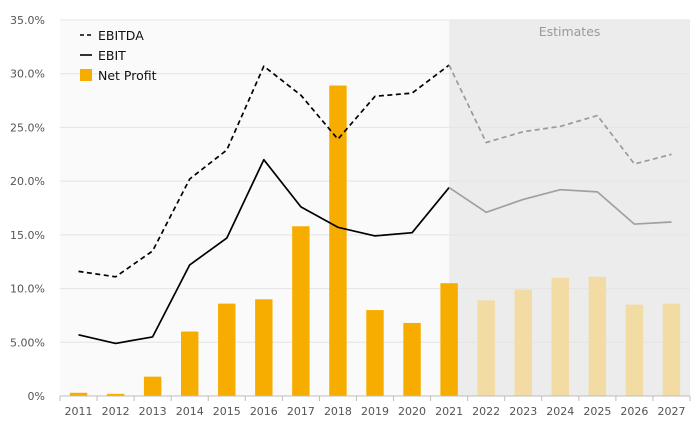  I want to click on x-tick-label: 2025, so click(597, 411).